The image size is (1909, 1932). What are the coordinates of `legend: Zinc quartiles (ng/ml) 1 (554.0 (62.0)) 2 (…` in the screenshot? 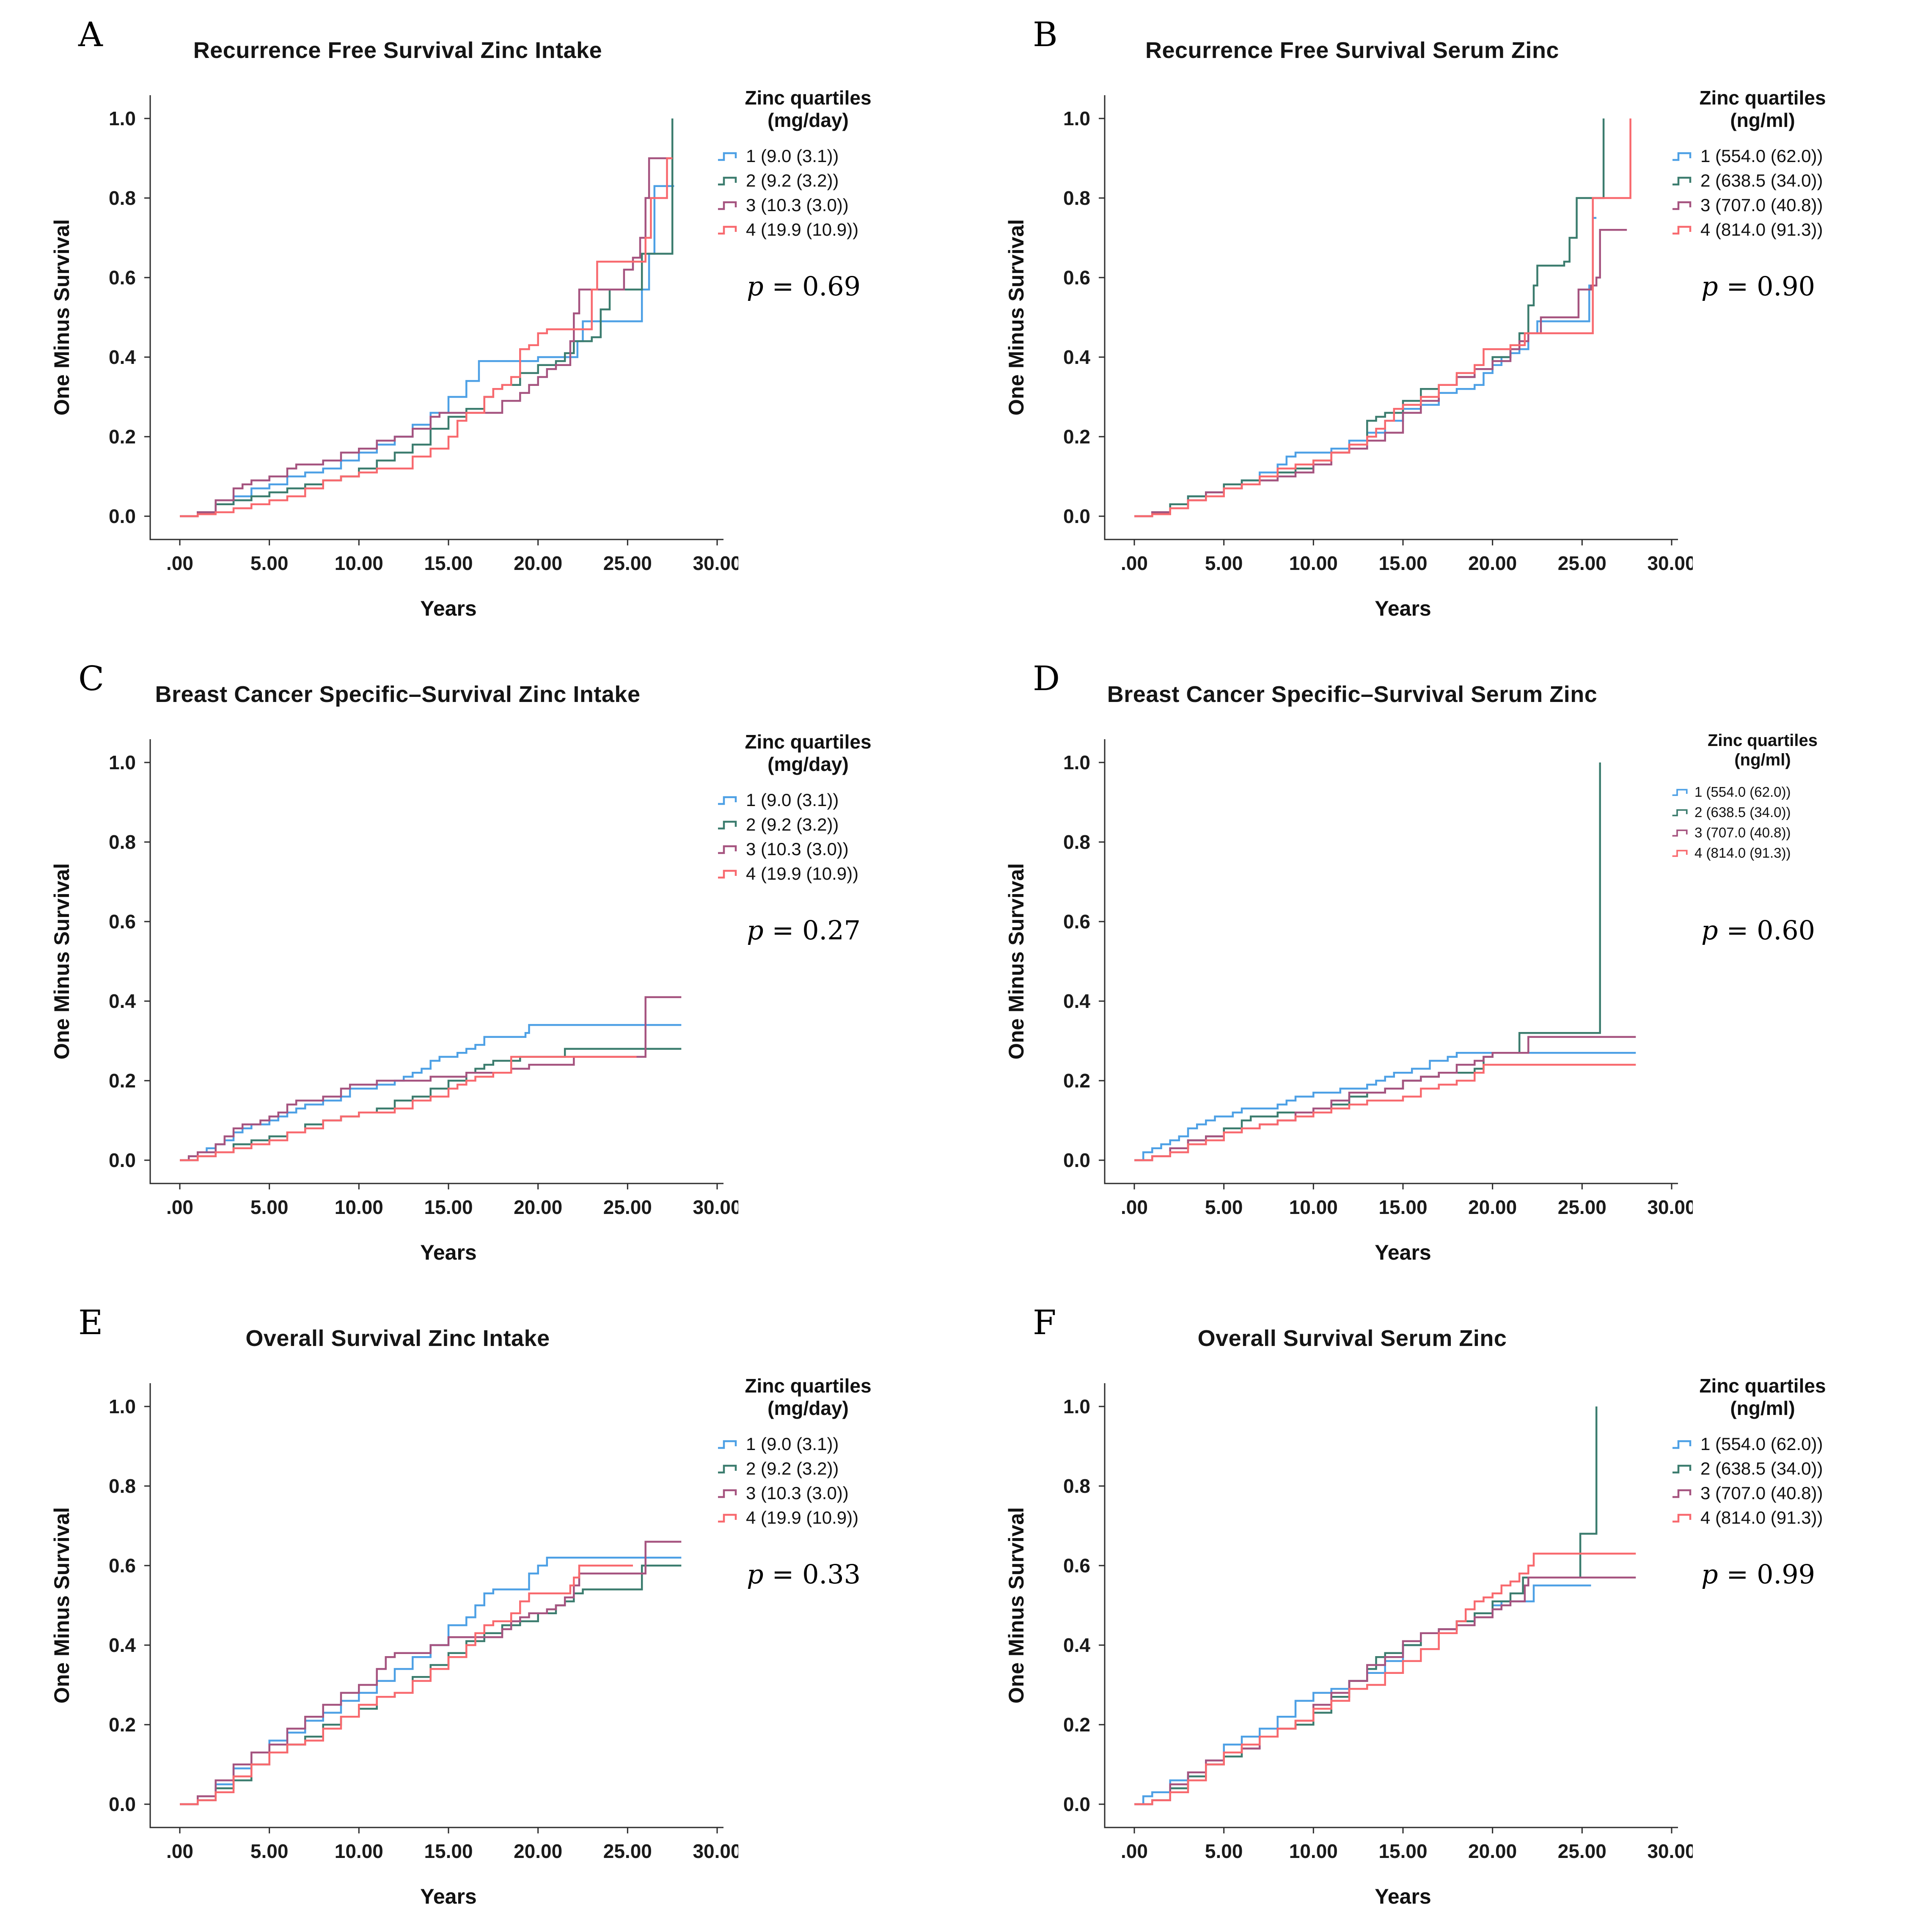 It's located at (1790, 796).